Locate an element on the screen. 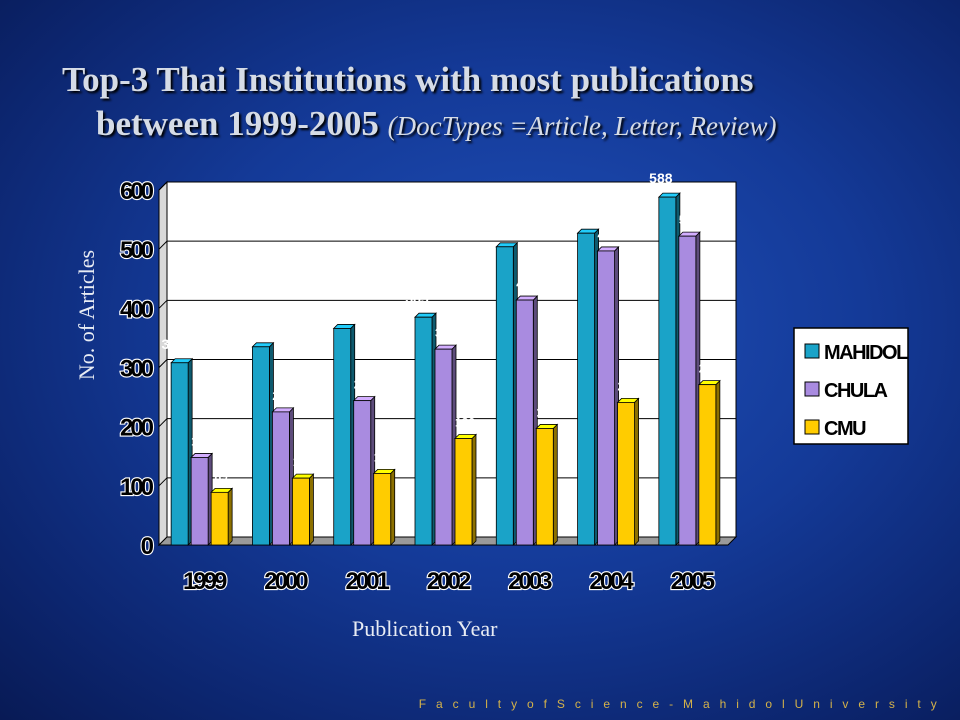  data-label: 244 is located at coordinates (364, 385).